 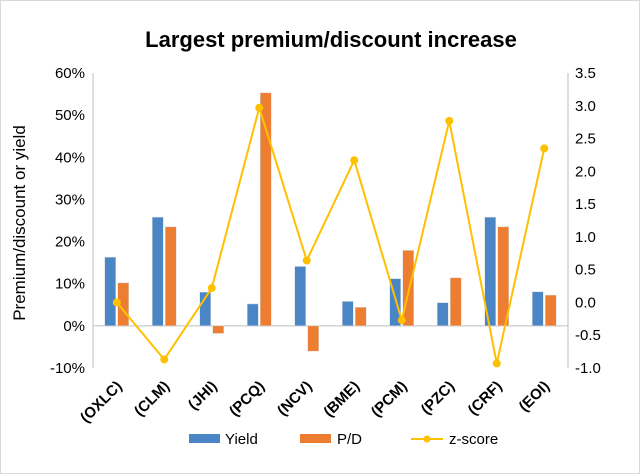 What do you see at coordinates (585, 171) in the screenshot?
I see `y2-tick-label: 2.0` at bounding box center [585, 171].